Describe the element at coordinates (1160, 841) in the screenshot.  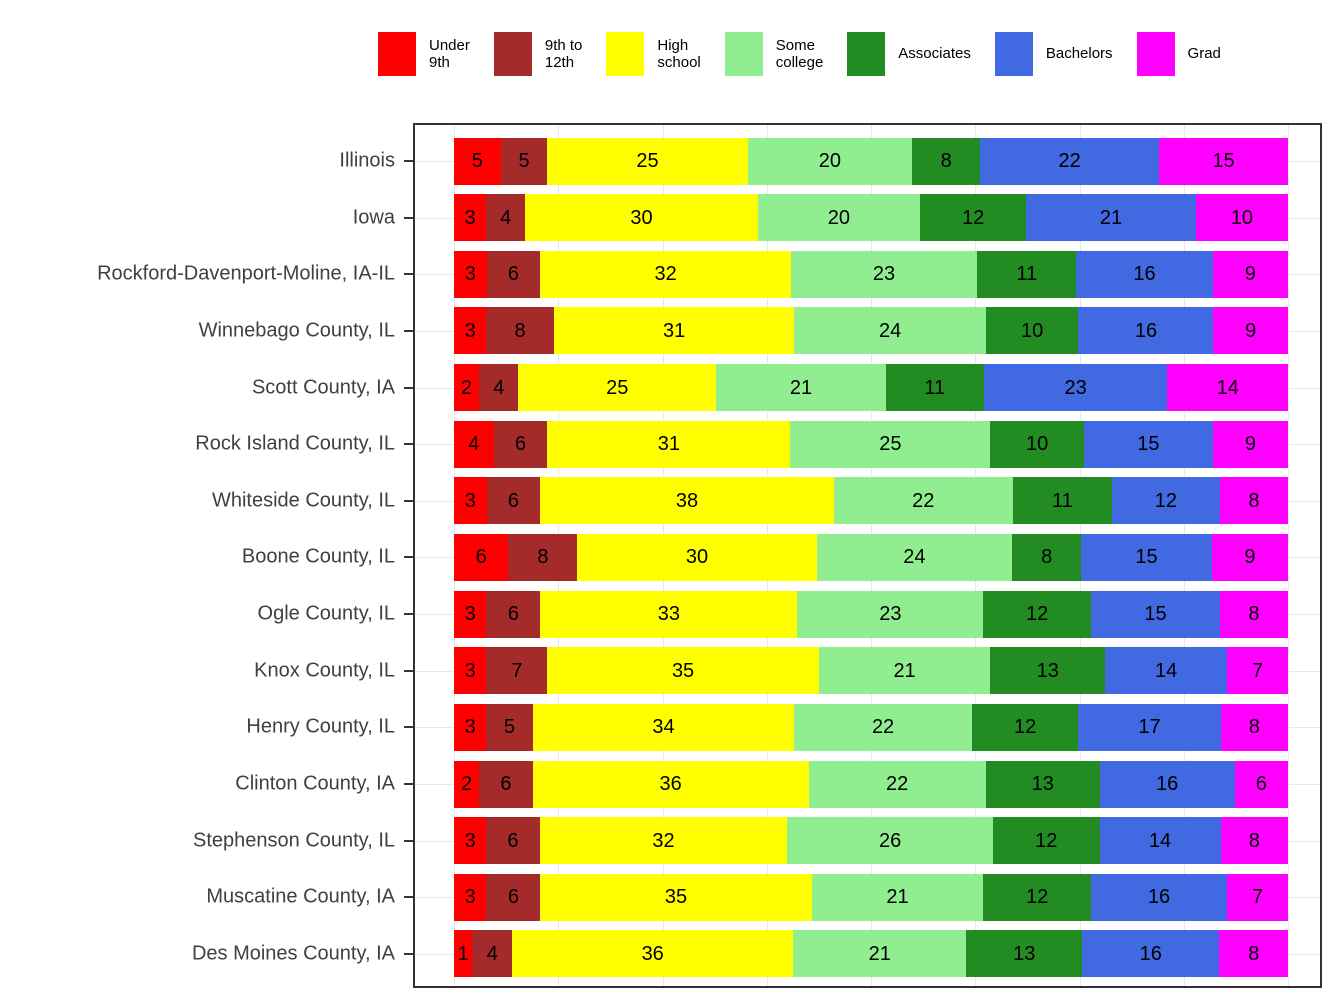
I see `bar-segment: 14` at that location.